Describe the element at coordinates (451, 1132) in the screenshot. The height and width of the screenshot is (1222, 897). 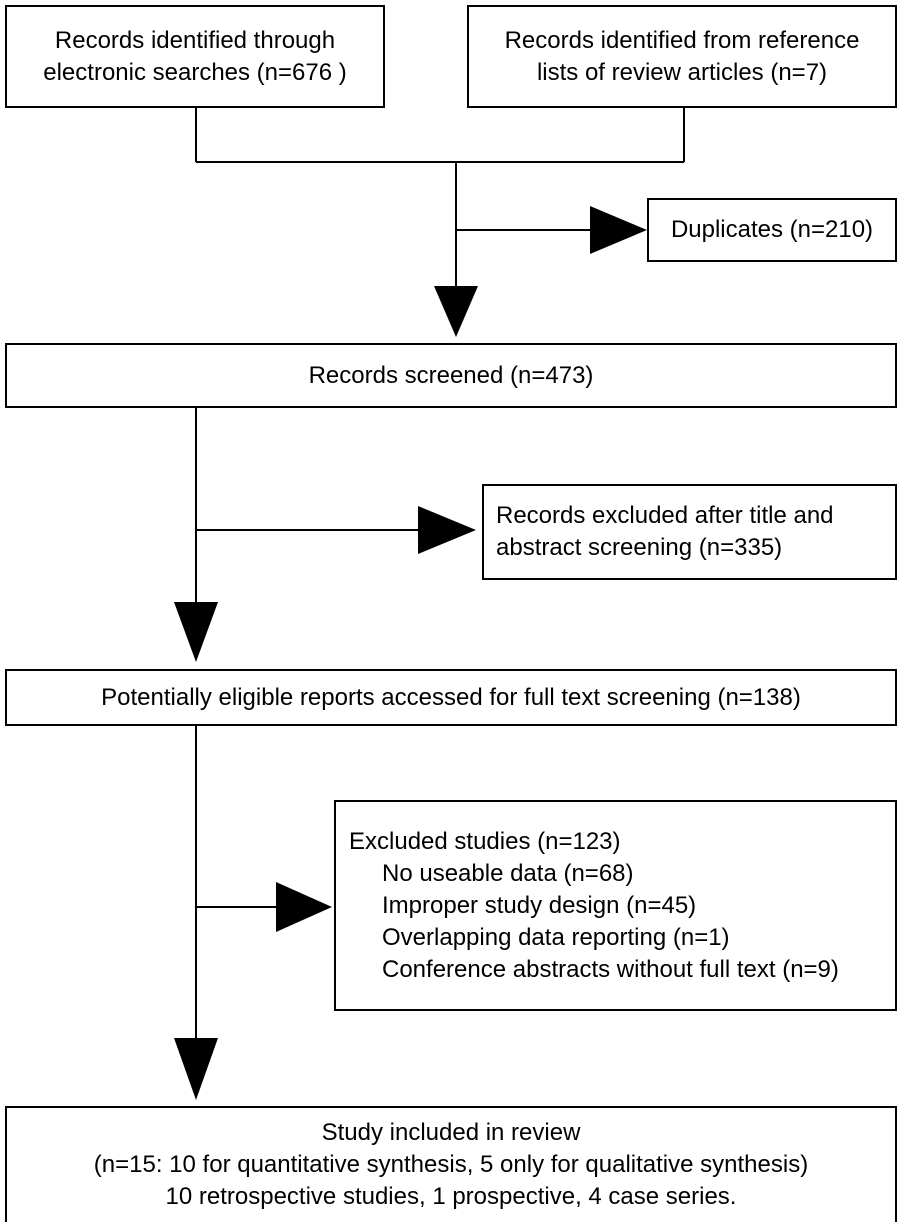
I see `box-text-line: Study included in review` at that location.